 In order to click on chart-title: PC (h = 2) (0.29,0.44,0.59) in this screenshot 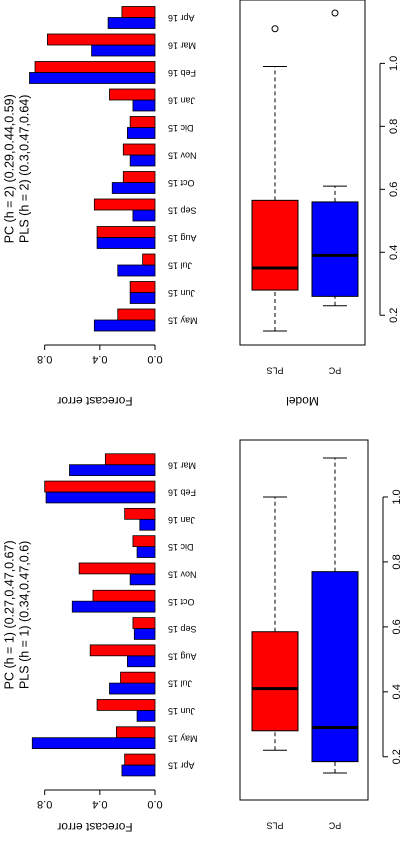, I will do `click(9, 168)`.